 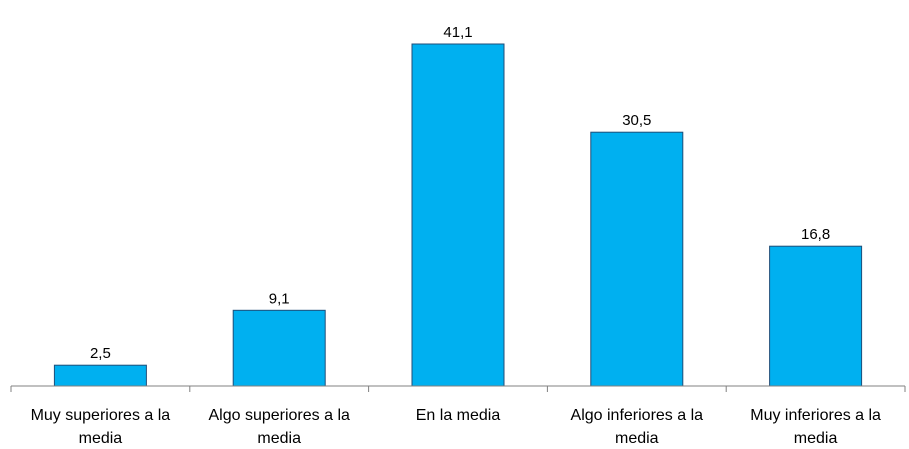 I want to click on bar-en-la-media, so click(x=458, y=215).